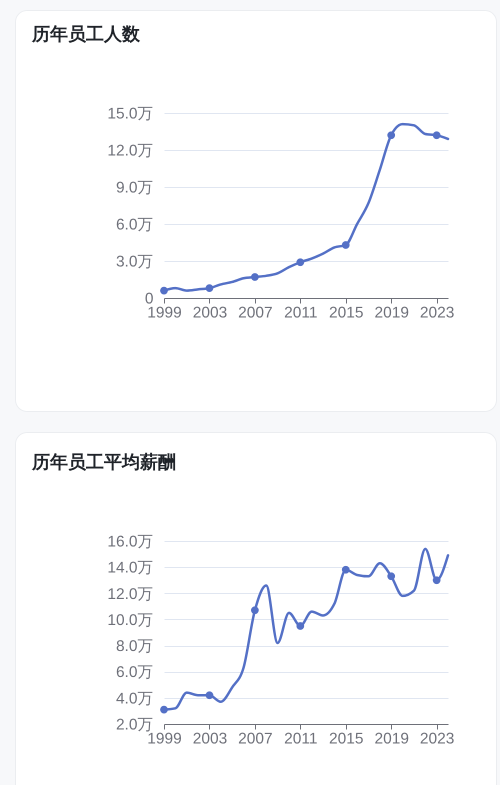 The height and width of the screenshot is (785, 500). Describe the element at coordinates (130, 620) in the screenshot. I see `y-tick-label: 10.0万` at that location.